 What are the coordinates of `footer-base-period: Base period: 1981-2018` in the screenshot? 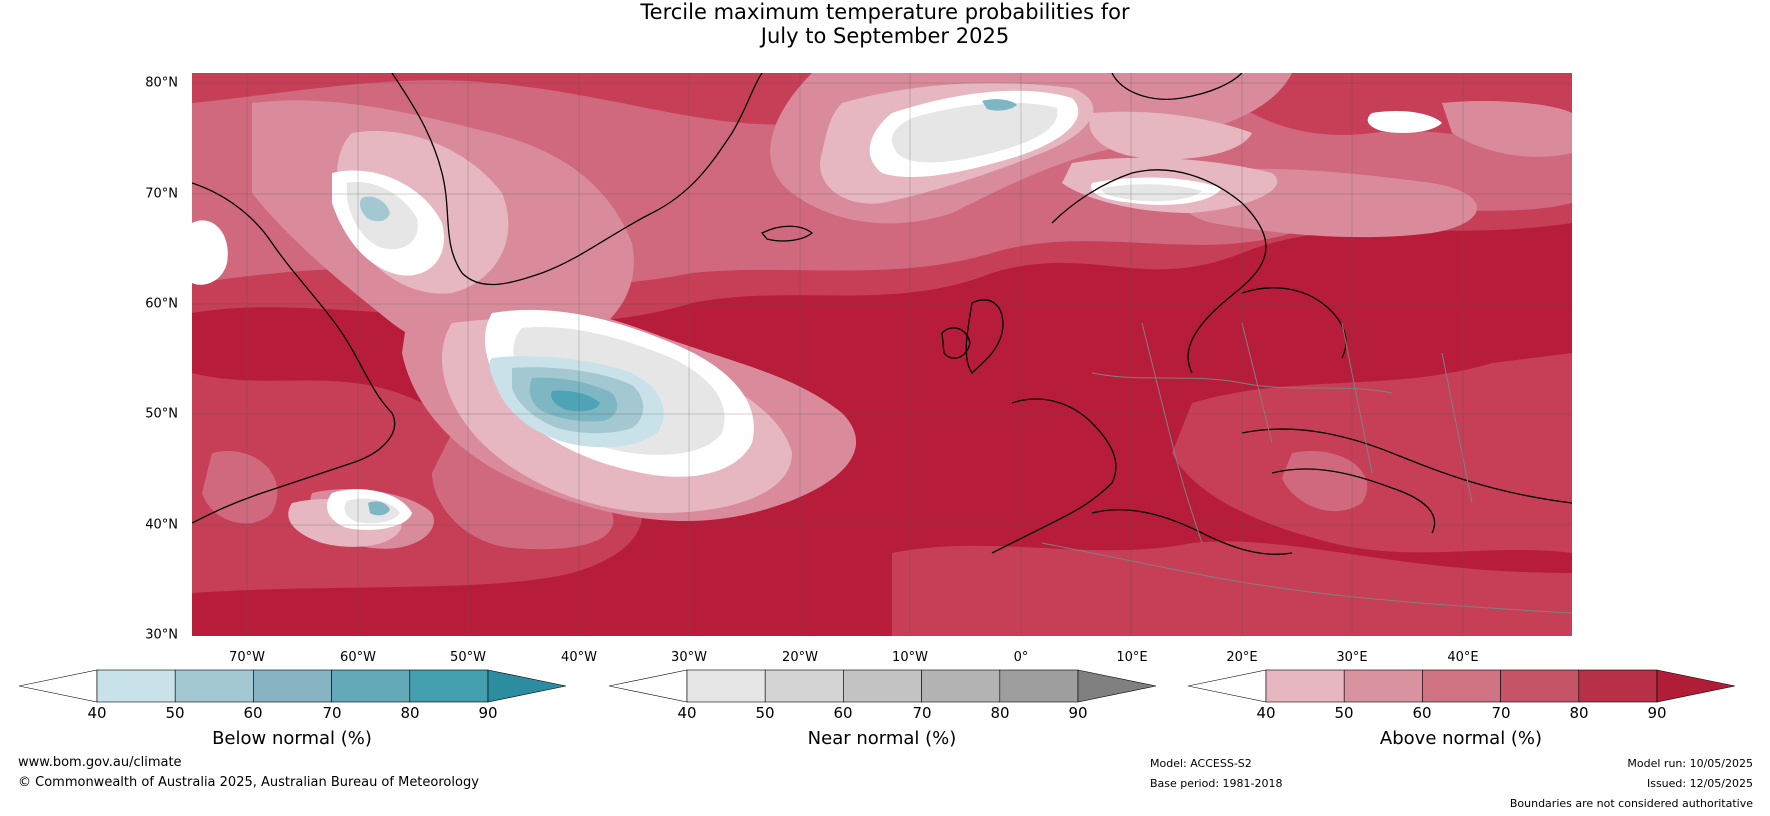 It's located at (1216, 783).